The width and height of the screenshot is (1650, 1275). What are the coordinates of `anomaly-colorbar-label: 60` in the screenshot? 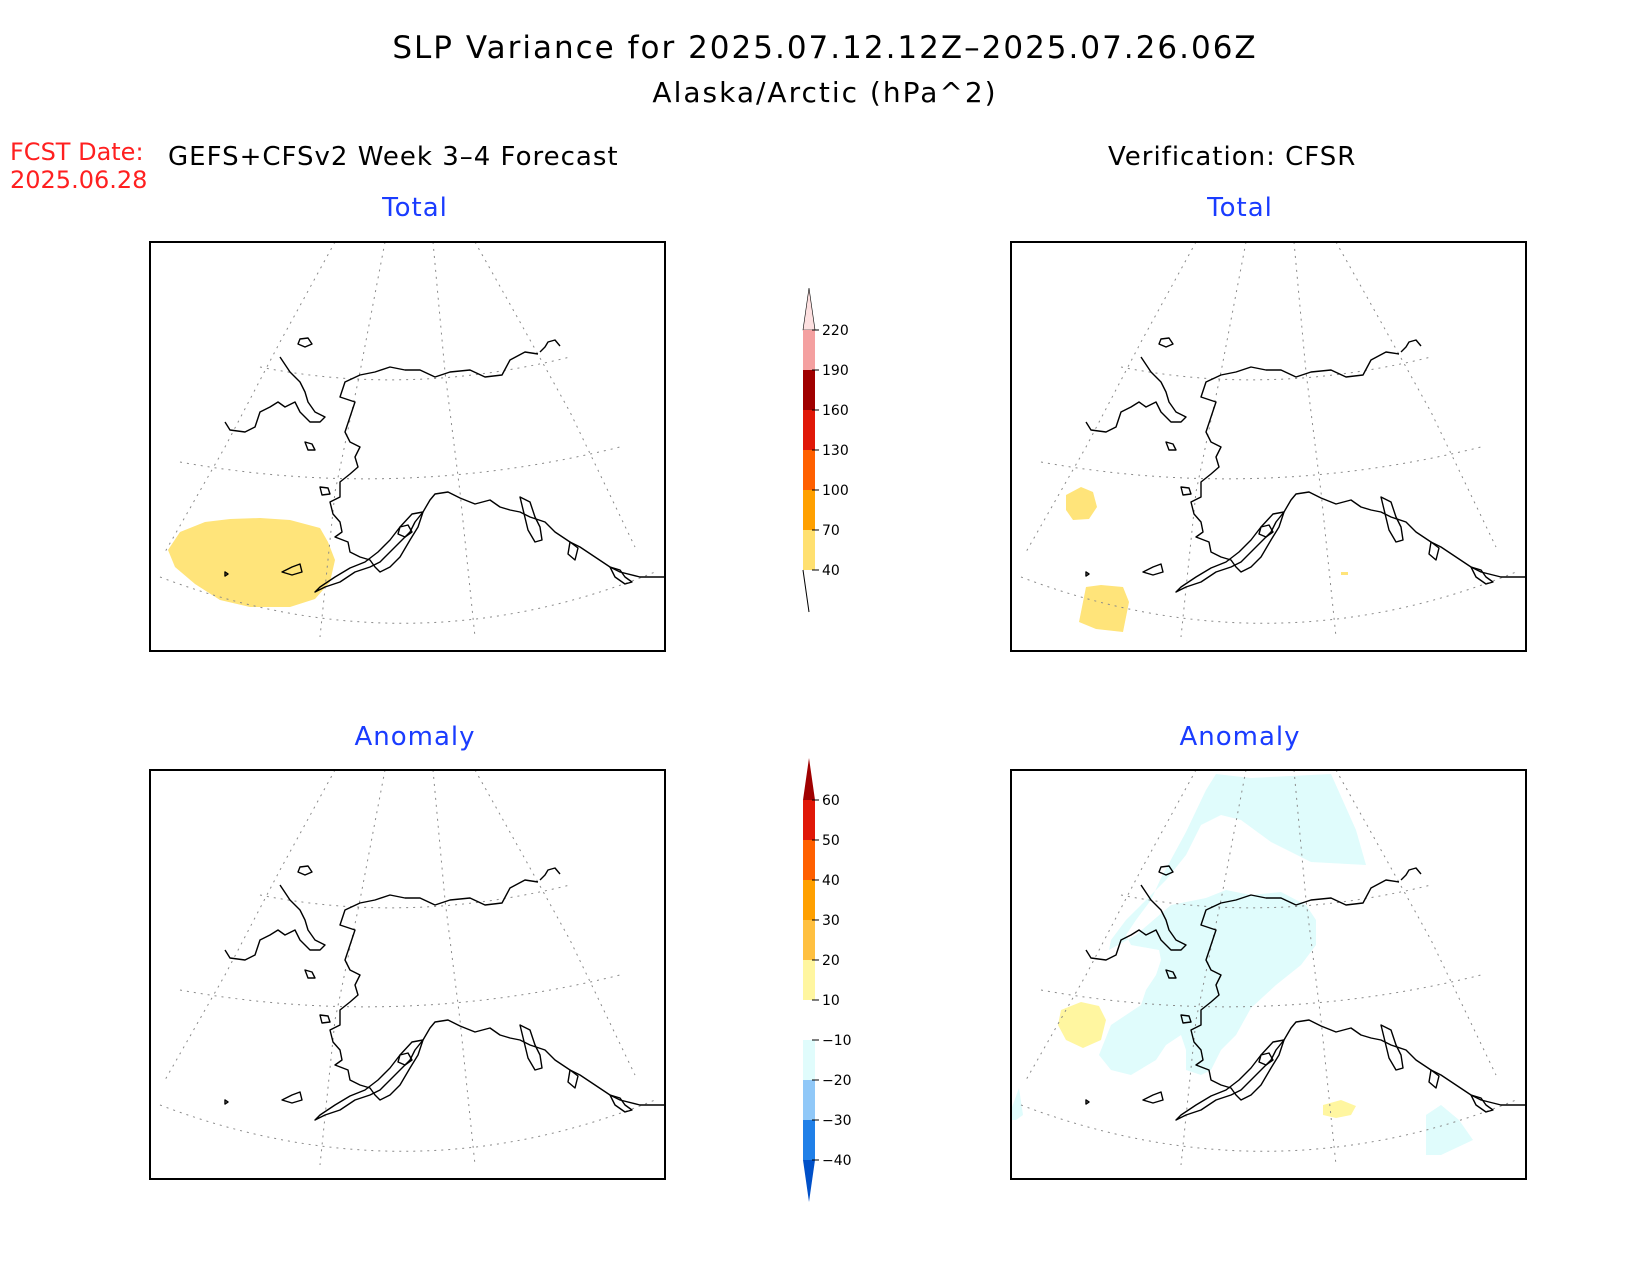 It's located at (831, 801).